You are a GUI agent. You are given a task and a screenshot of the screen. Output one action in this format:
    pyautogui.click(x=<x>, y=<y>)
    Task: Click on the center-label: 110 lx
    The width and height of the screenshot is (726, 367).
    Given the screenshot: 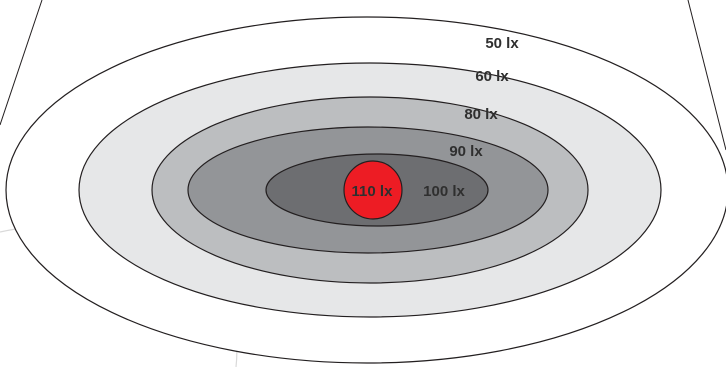 What is the action you would take?
    pyautogui.click(x=373, y=191)
    